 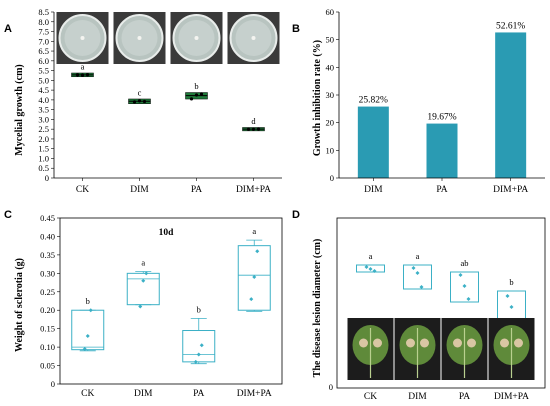 I want to click on panel-letter-d: D, so click(x=296, y=215).